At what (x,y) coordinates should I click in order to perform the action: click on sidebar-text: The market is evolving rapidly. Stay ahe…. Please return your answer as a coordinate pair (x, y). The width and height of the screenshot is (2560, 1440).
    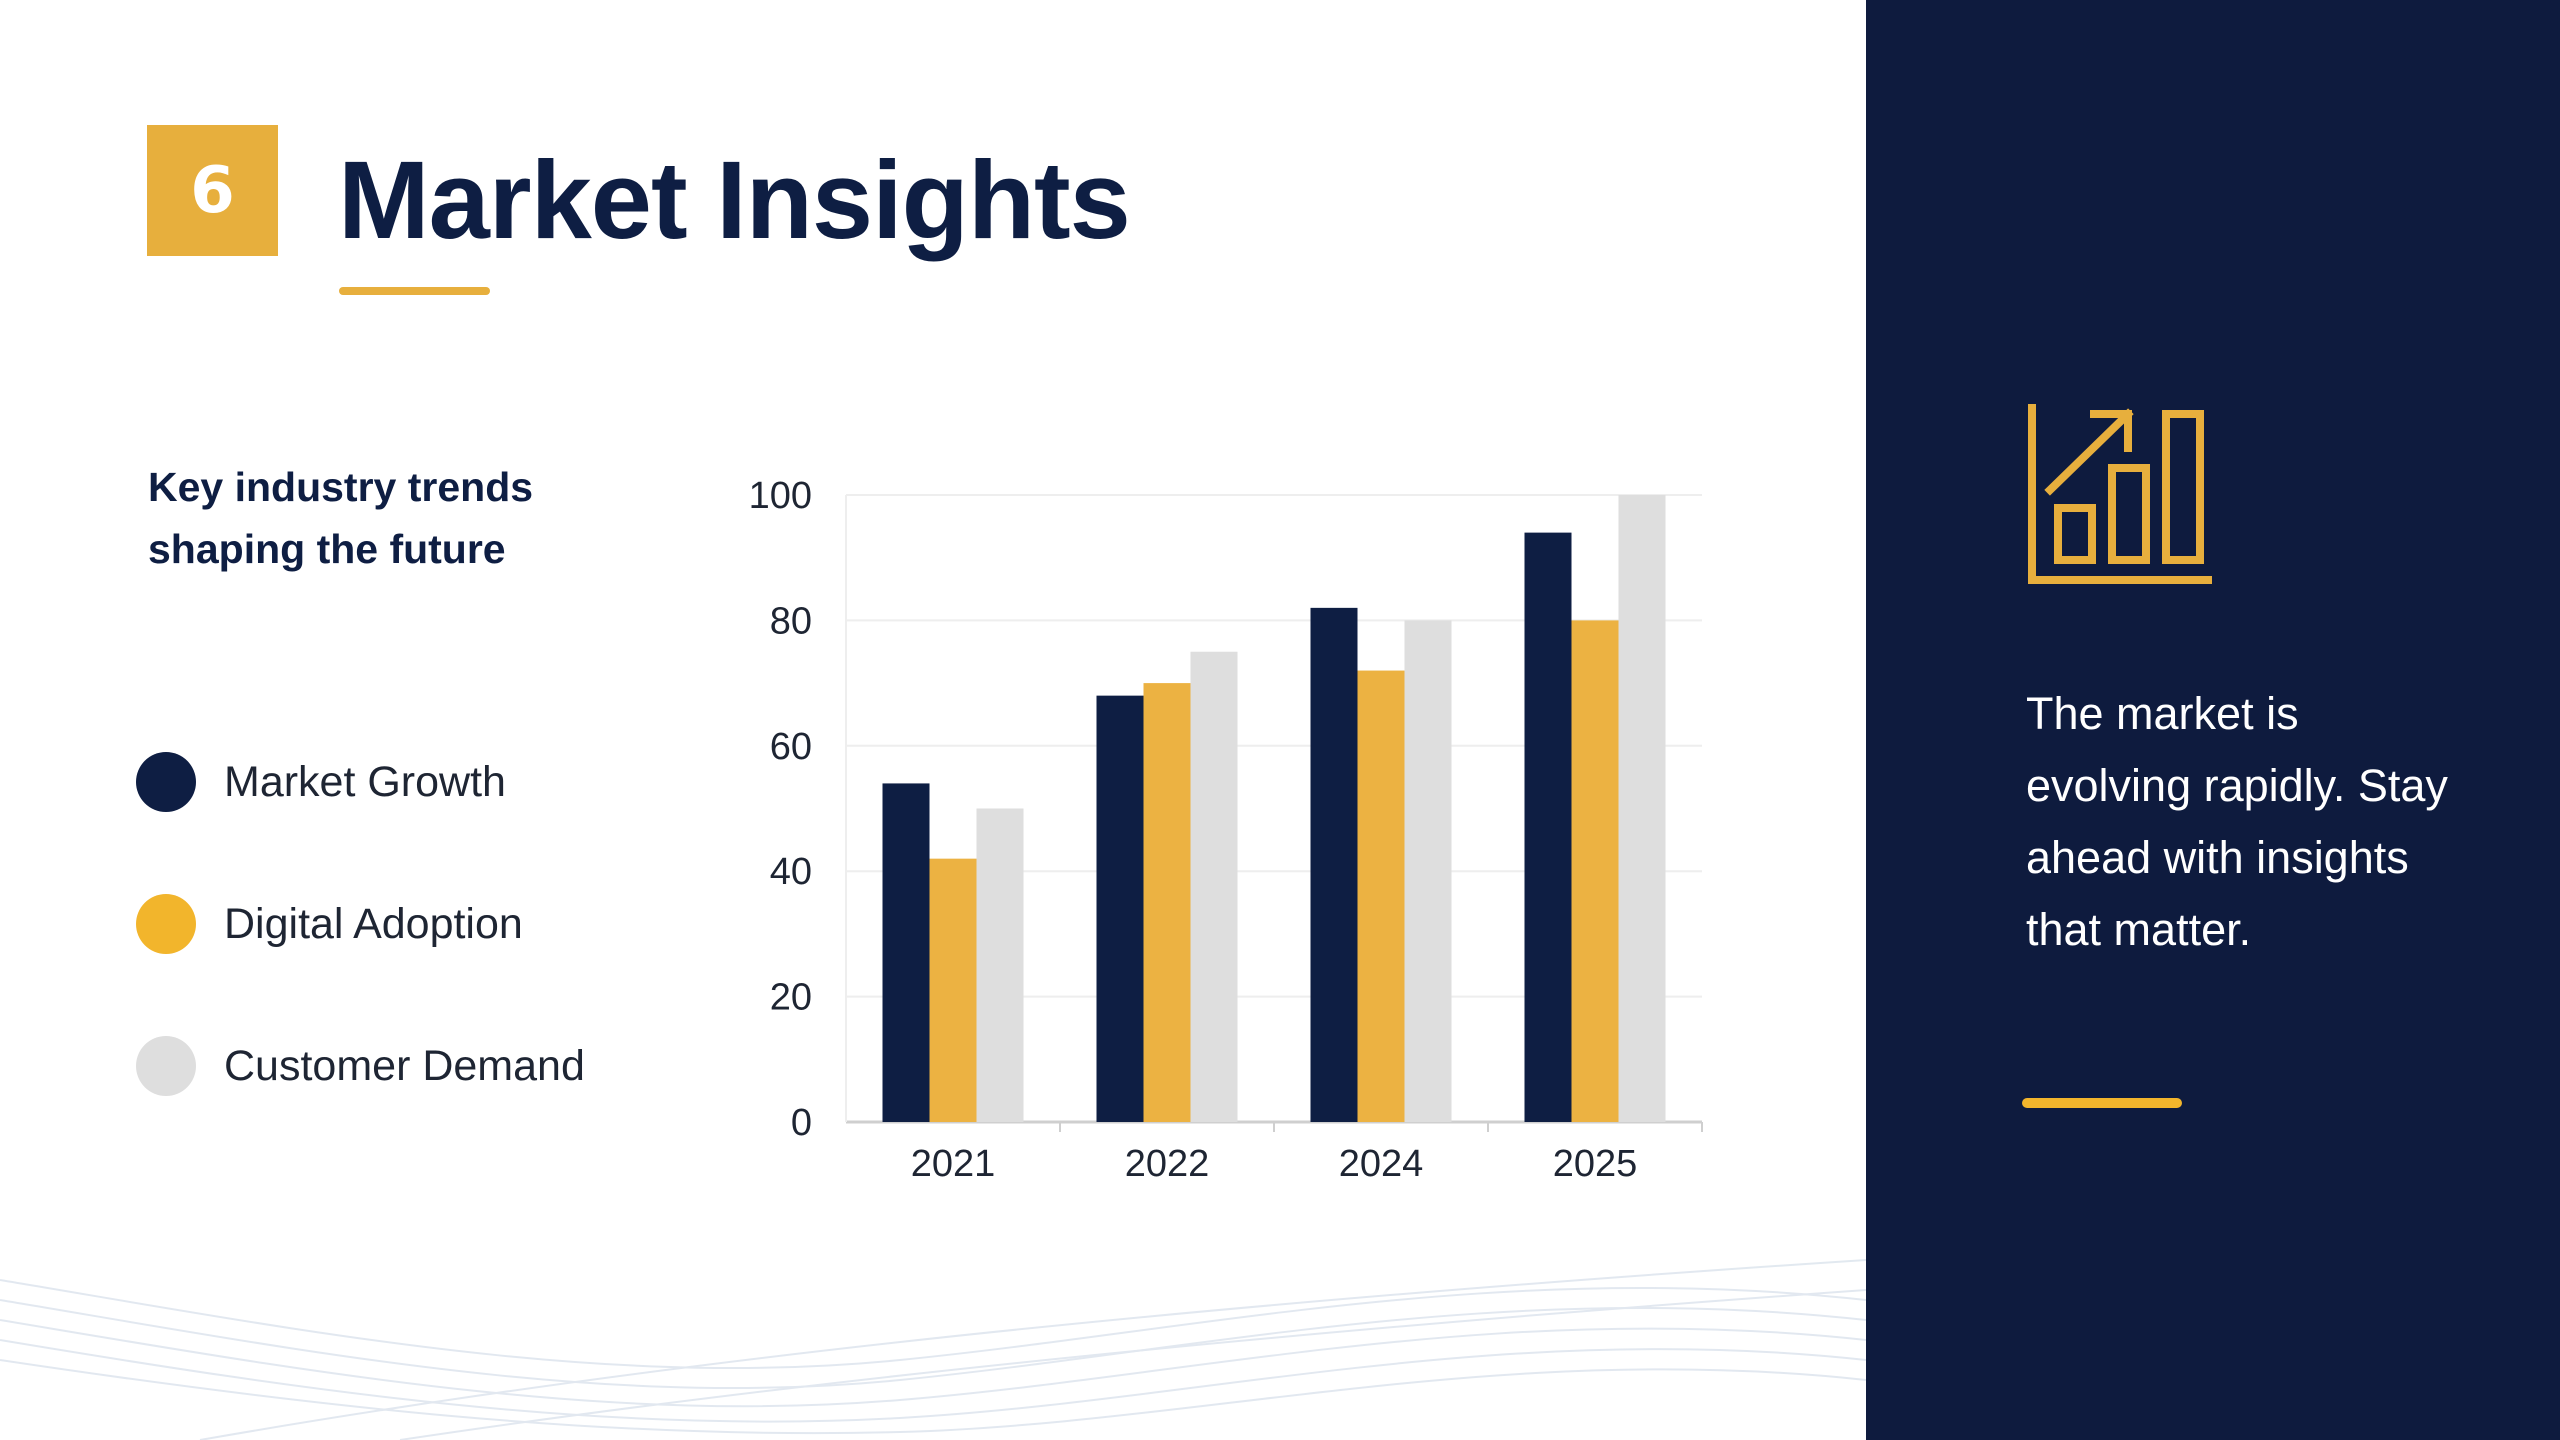
    Looking at the image, I should click on (2237, 821).